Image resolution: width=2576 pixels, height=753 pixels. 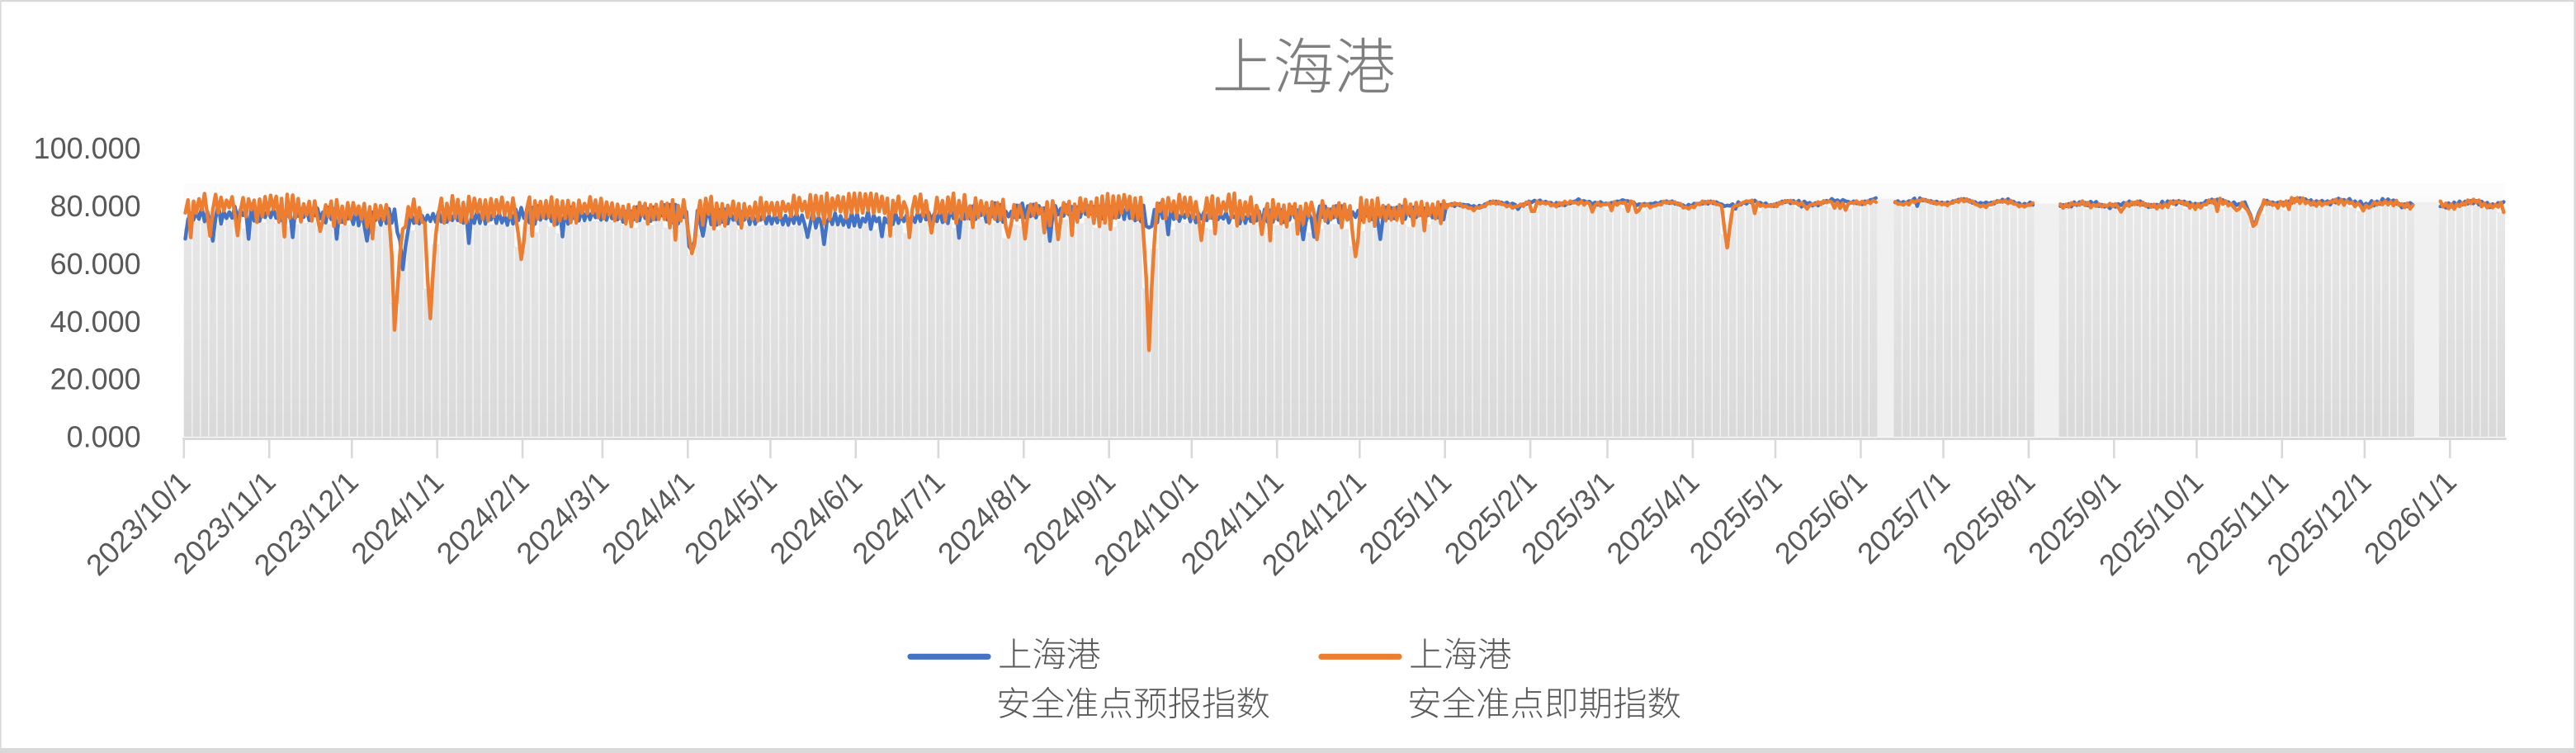 What do you see at coordinates (104, 437) in the screenshot?
I see `svg-text: 0.000` at bounding box center [104, 437].